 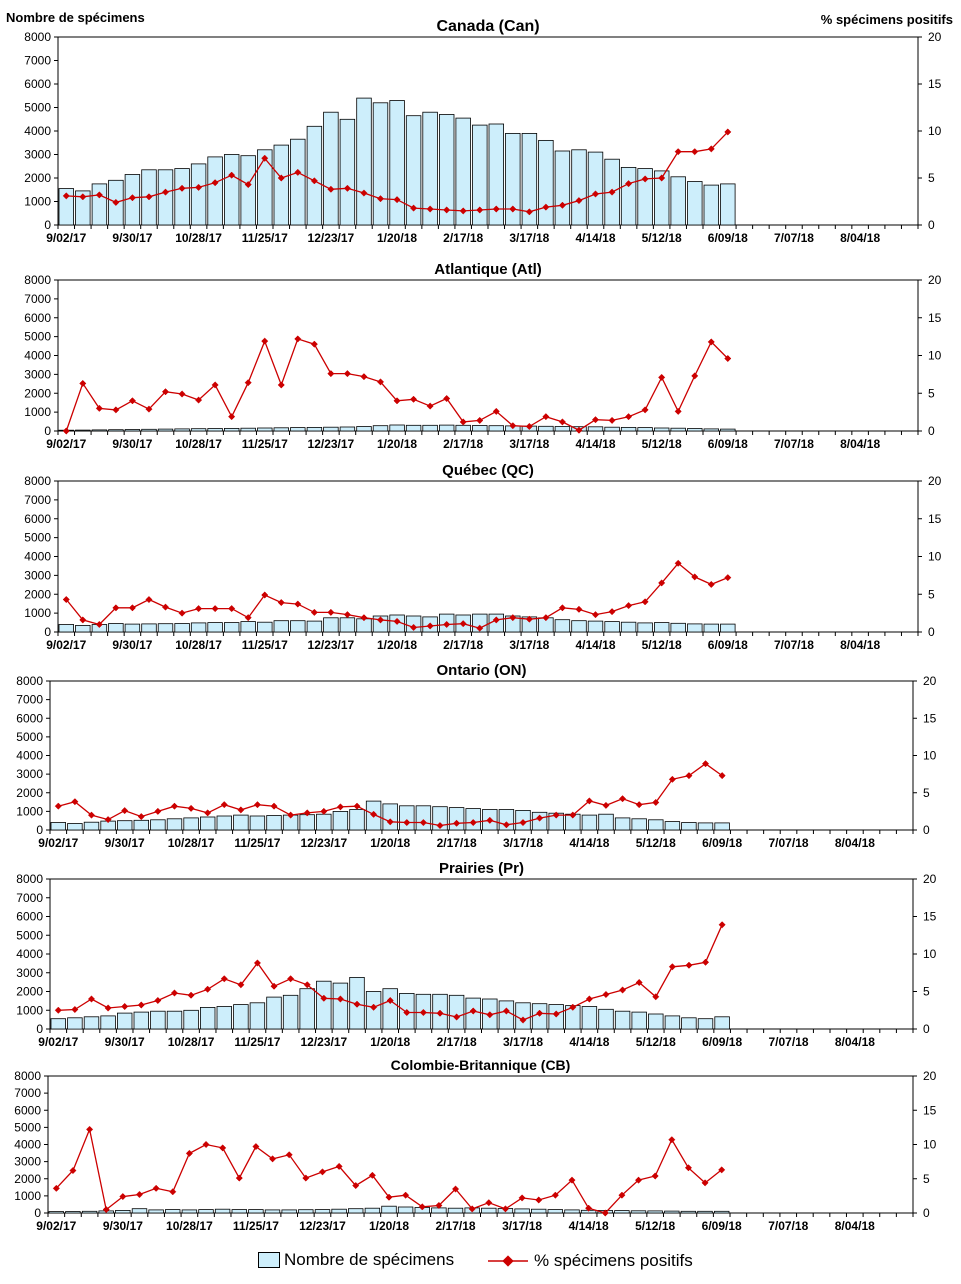 What do you see at coordinates (37, 280) in the screenshot?
I see `y-tick-label: 8000` at bounding box center [37, 280].